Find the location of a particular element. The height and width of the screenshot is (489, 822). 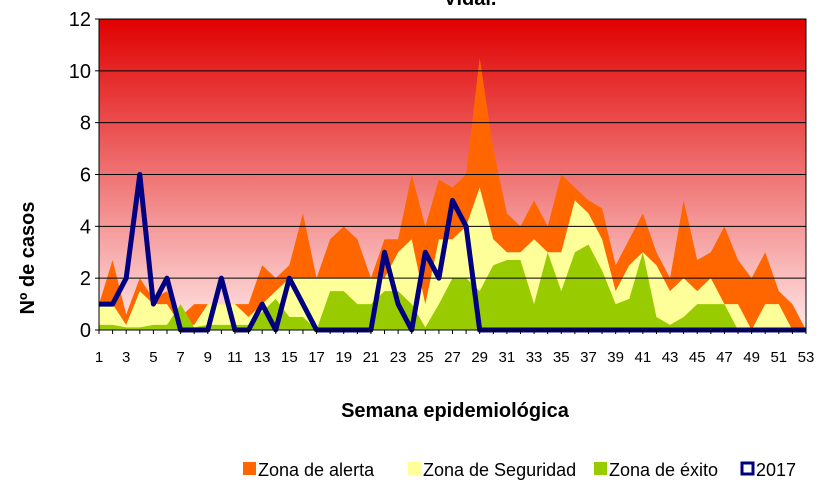

x-tick-label: 43 is located at coordinates (670, 357).